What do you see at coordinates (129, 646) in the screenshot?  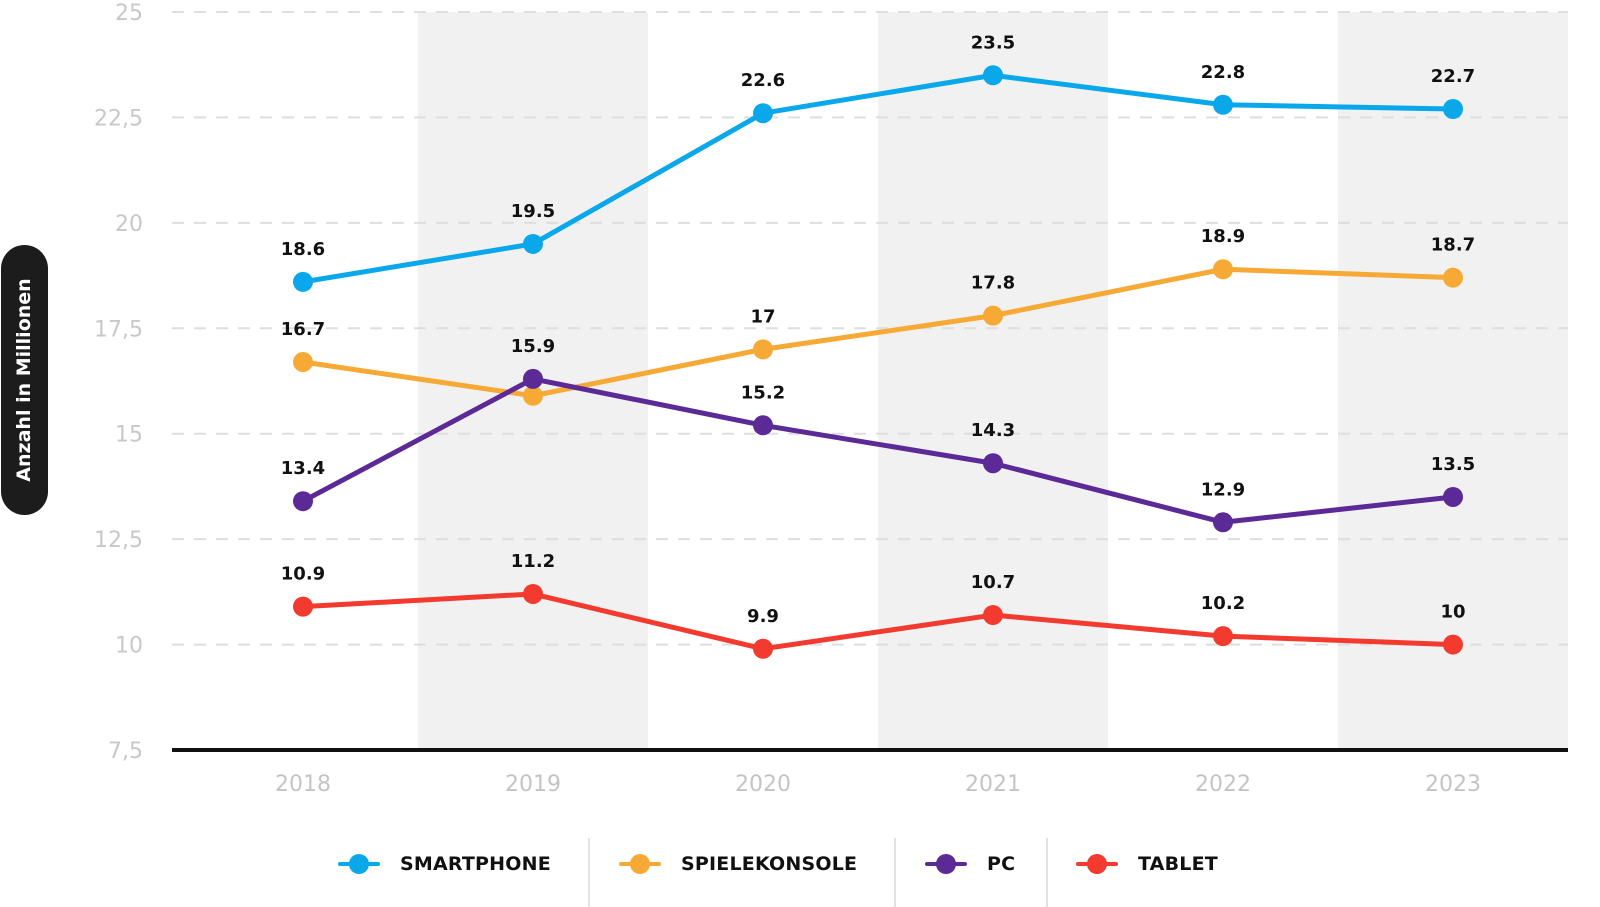 I see `y-tick-label: 10` at bounding box center [129, 646].